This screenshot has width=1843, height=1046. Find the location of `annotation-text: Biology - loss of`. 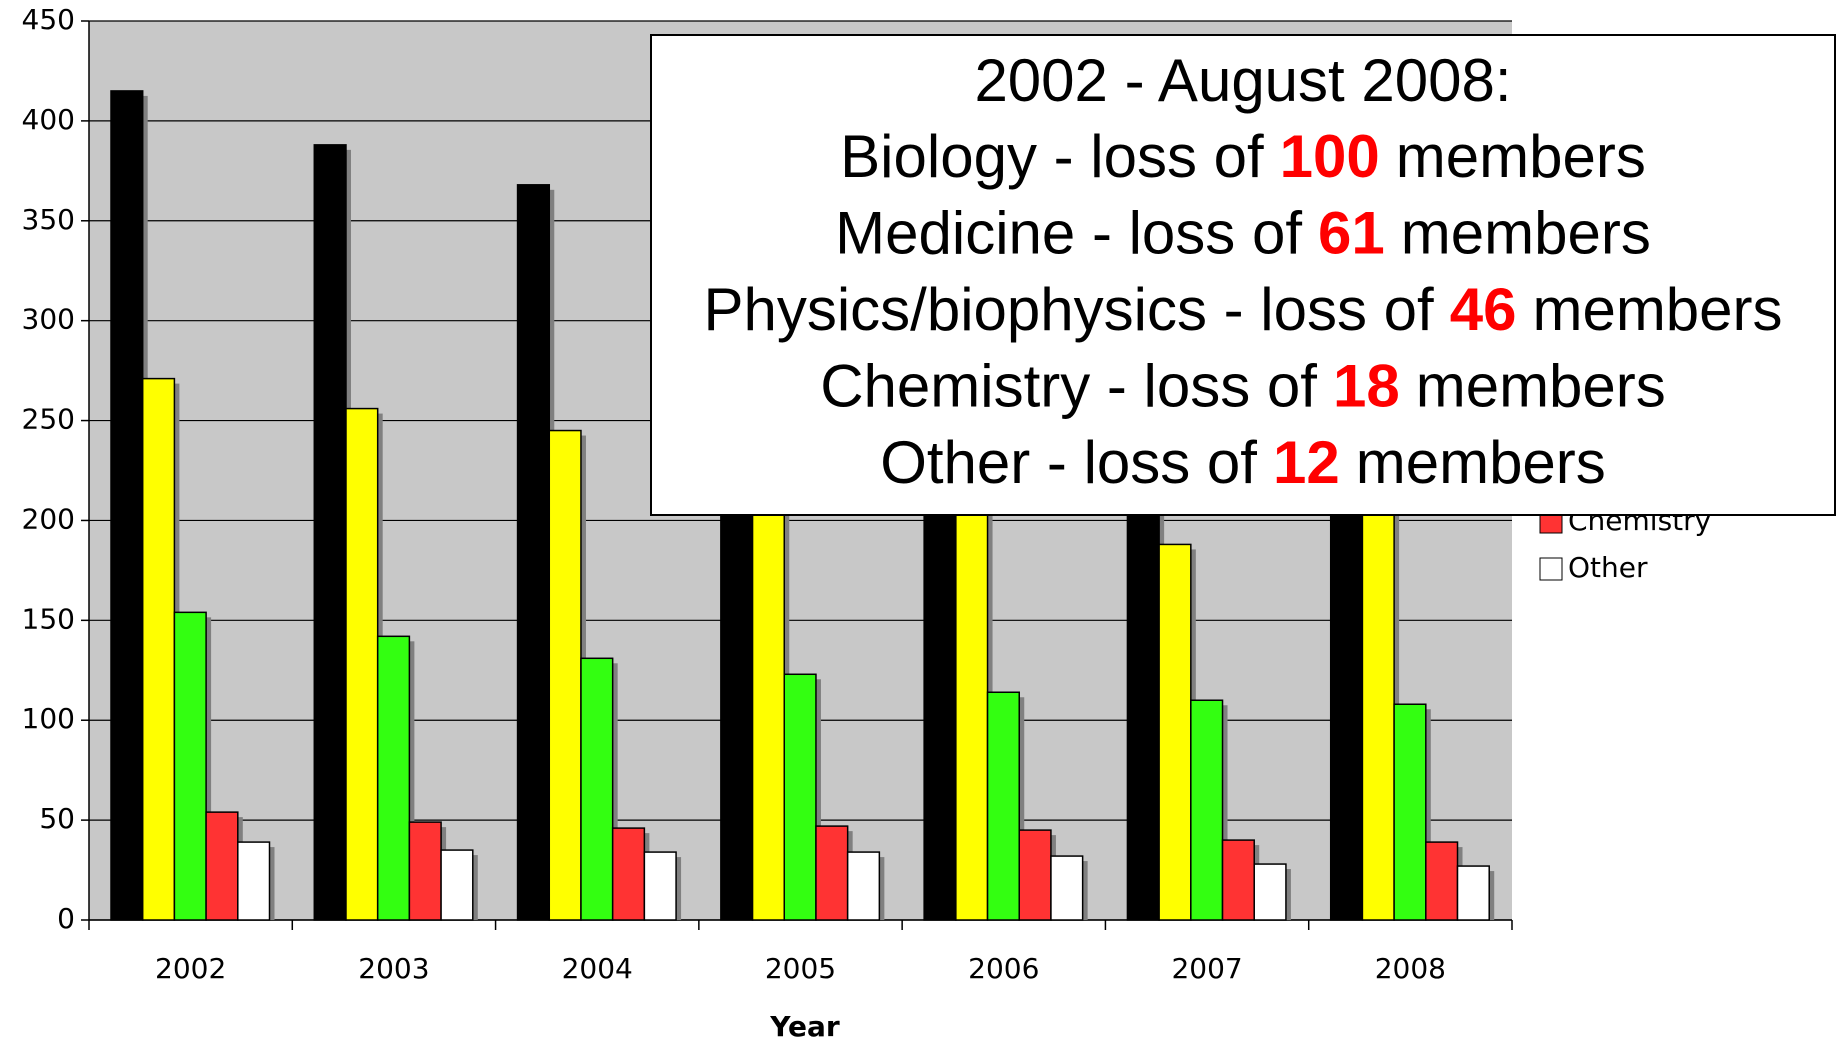

annotation-text: Biology - loss of is located at coordinates (1052, 156).